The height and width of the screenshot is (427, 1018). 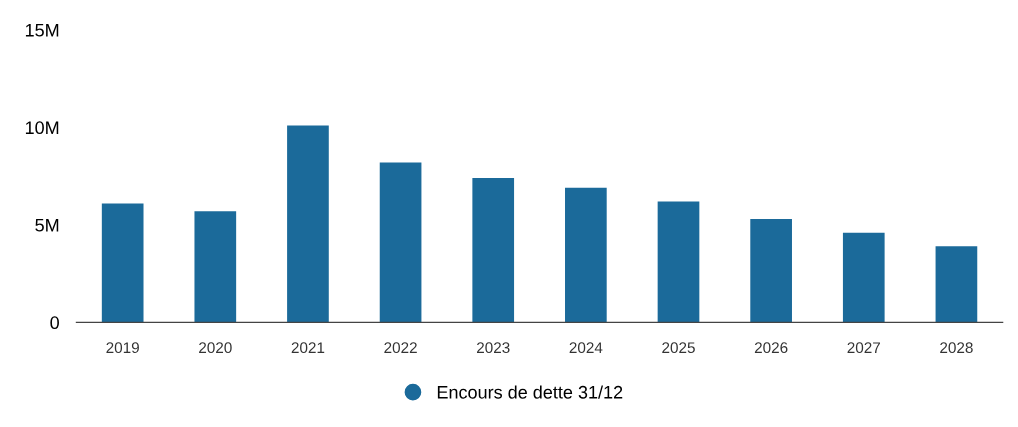 What do you see at coordinates (678, 348) in the screenshot?
I see `x-tick-label: 2025` at bounding box center [678, 348].